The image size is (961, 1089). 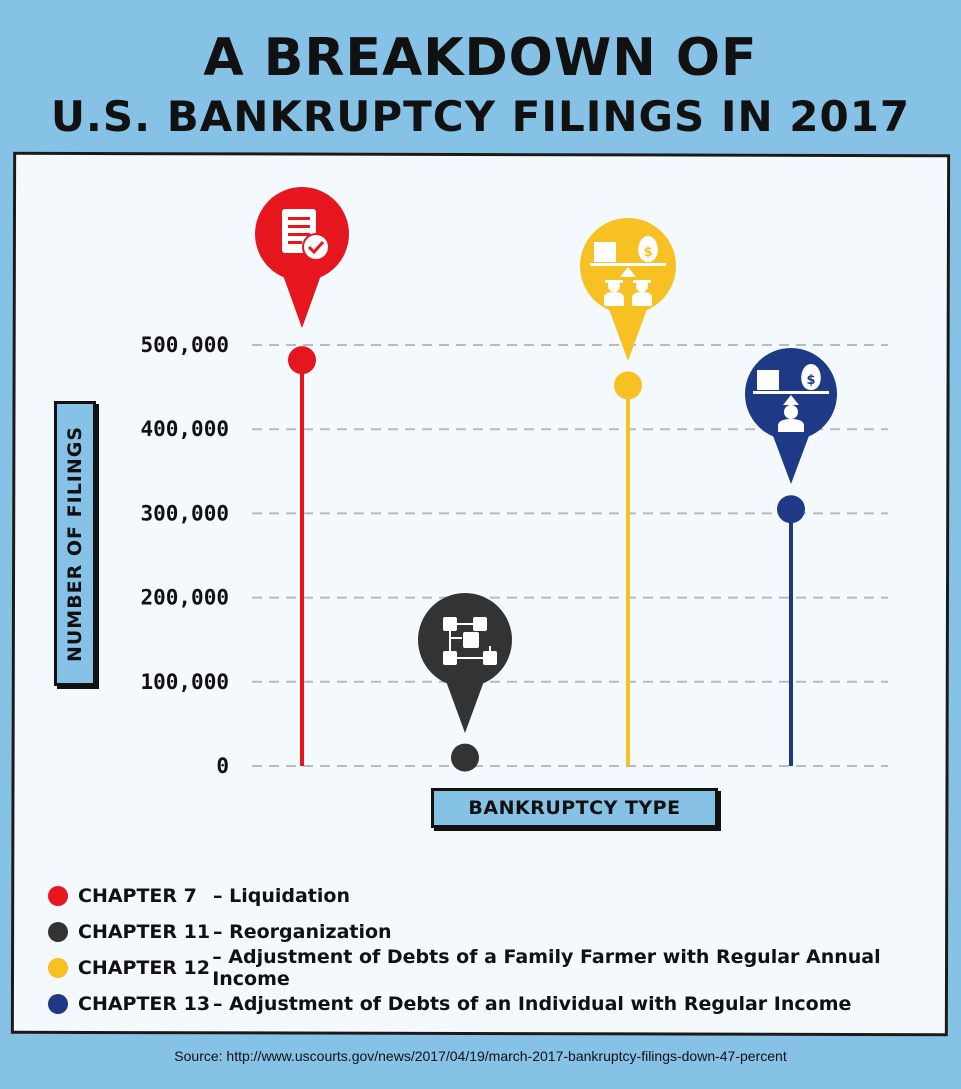 I want to click on y-tick-label: 200,000, so click(x=184, y=598).